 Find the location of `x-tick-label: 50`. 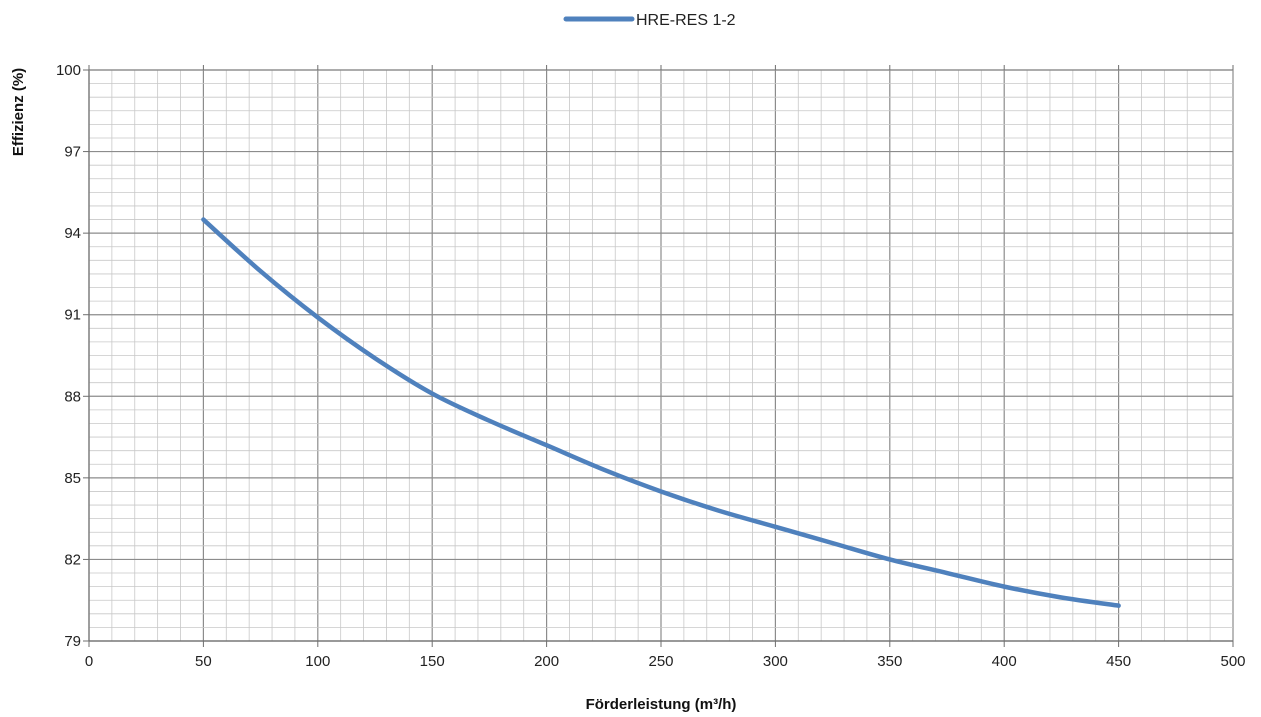

x-tick-label: 50 is located at coordinates (203, 661).